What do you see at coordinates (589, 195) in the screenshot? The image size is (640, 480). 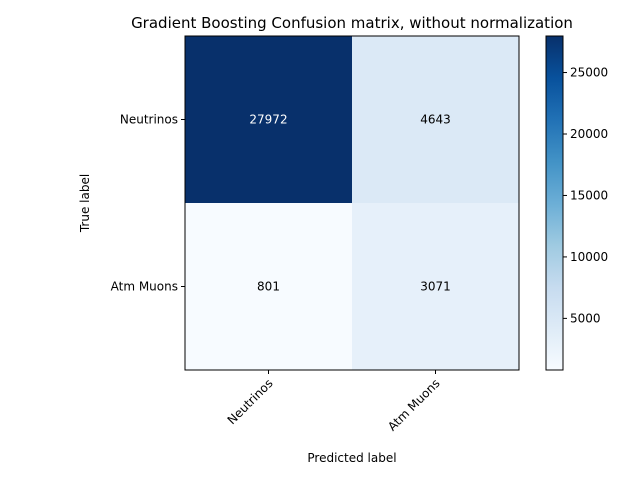 I see `colorbar-tick-label: 15000` at bounding box center [589, 195].